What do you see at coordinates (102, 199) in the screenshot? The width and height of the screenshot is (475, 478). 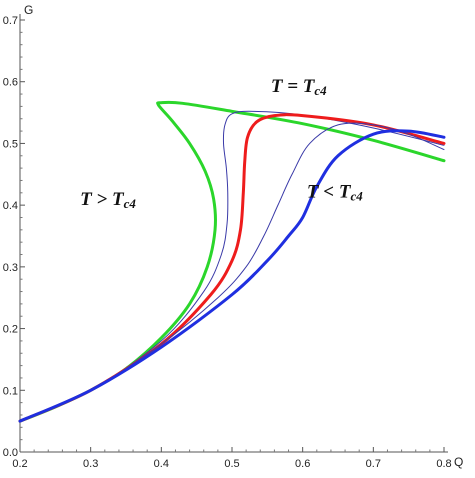 I see `annotation-greater-main: T > T` at bounding box center [102, 199].